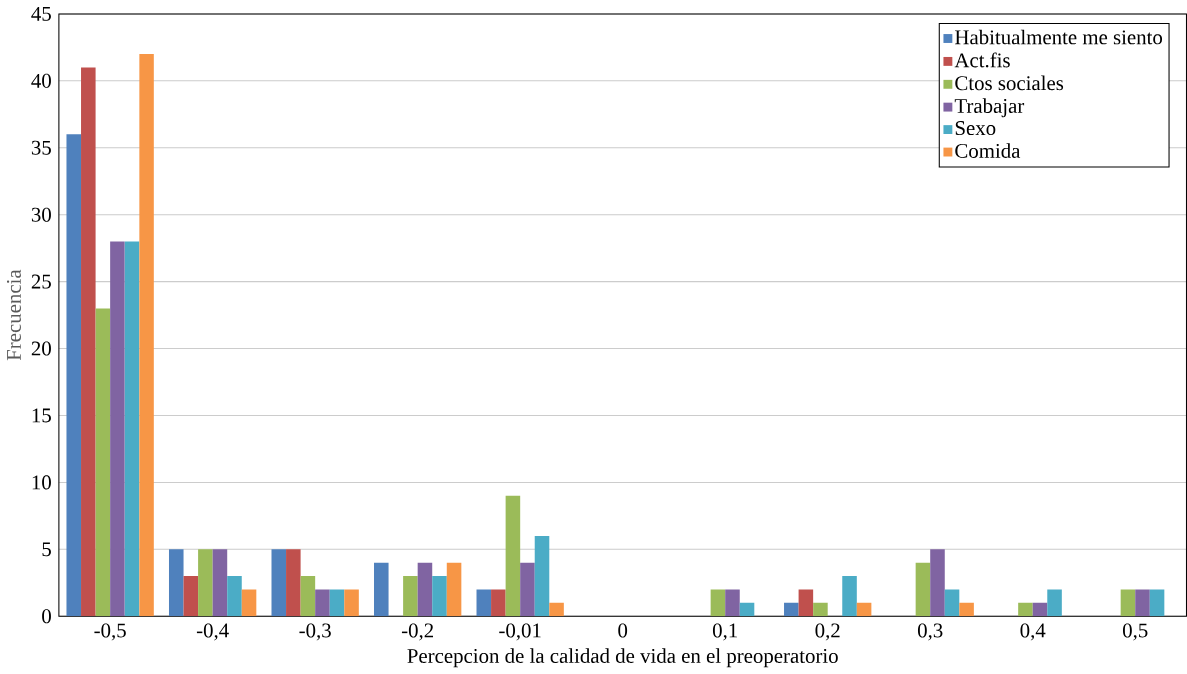  Describe the element at coordinates (41, 214) in the screenshot. I see `y-tick-label: 30` at that location.